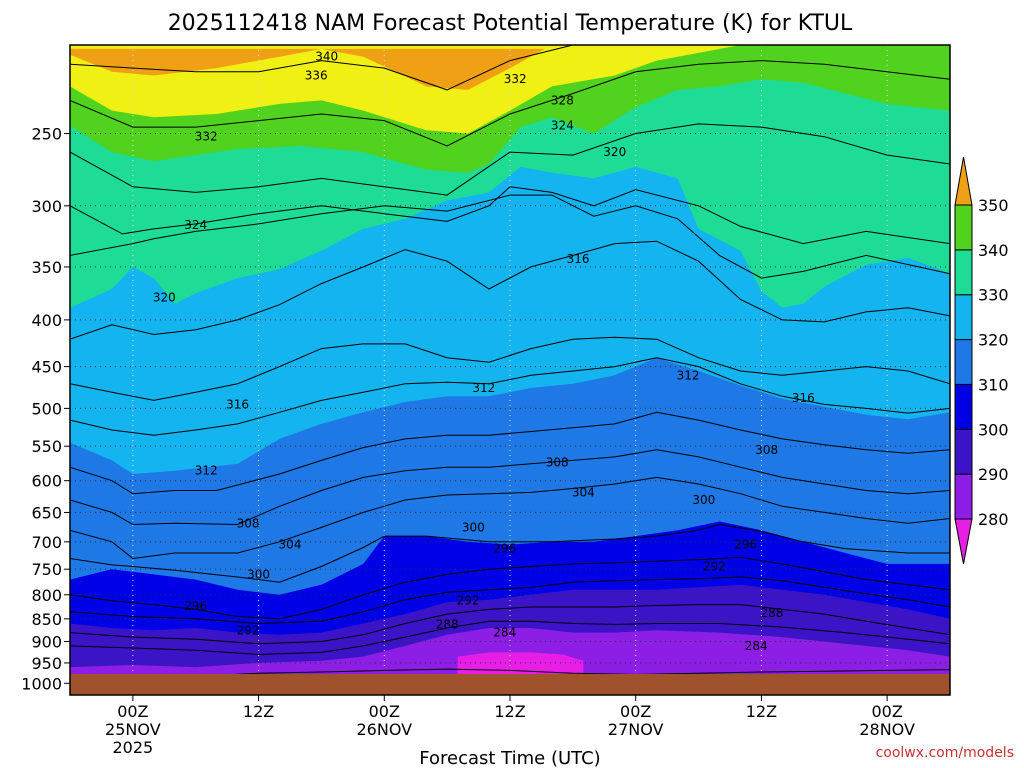  Describe the element at coordinates (46, 133) in the screenshot. I see `y-tick-label: 250` at that location.